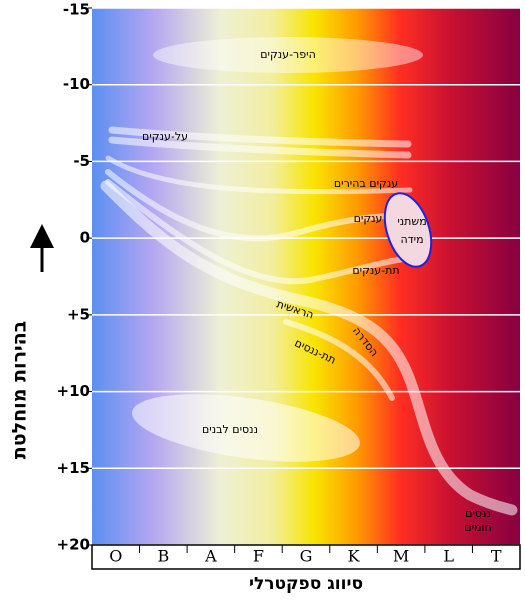 The height and width of the screenshot is (604, 525). I want to click on x-axis-label: סיווג ספקטרלי, so click(306, 584).